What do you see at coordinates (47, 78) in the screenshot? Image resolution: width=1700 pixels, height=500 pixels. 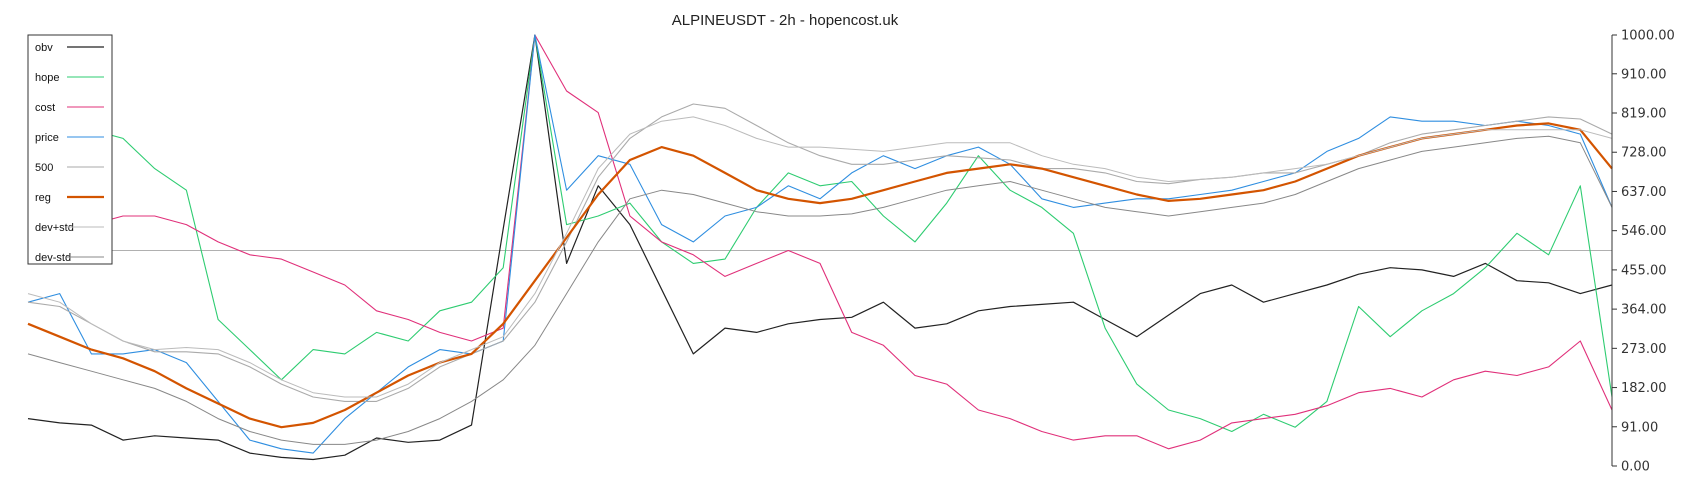 I see `legend-label-hope: hope` at bounding box center [47, 78].